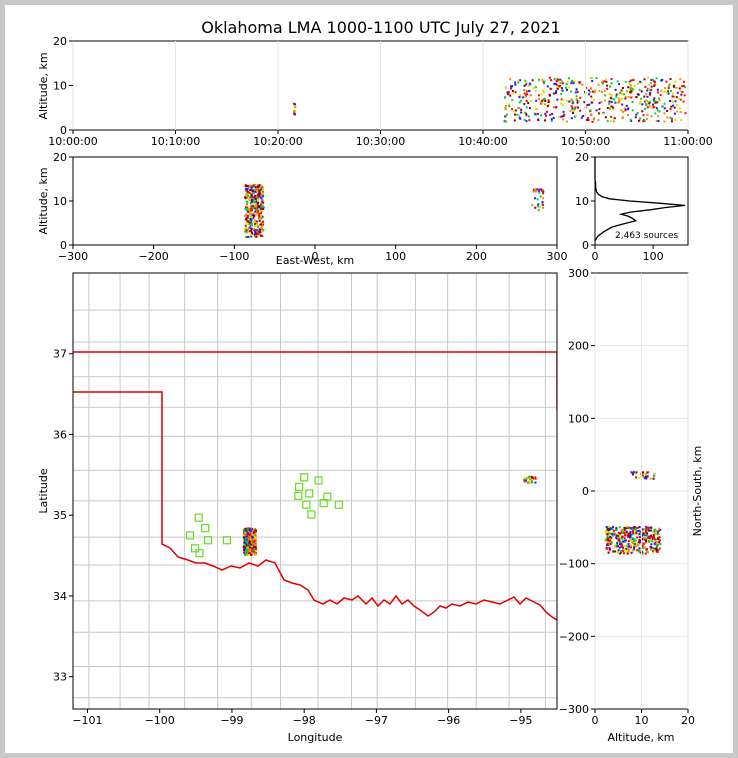 The image size is (738, 758). What do you see at coordinates (578, 346) in the screenshot?
I see `ns-altitude-y-tick-label: 200` at bounding box center [578, 346].